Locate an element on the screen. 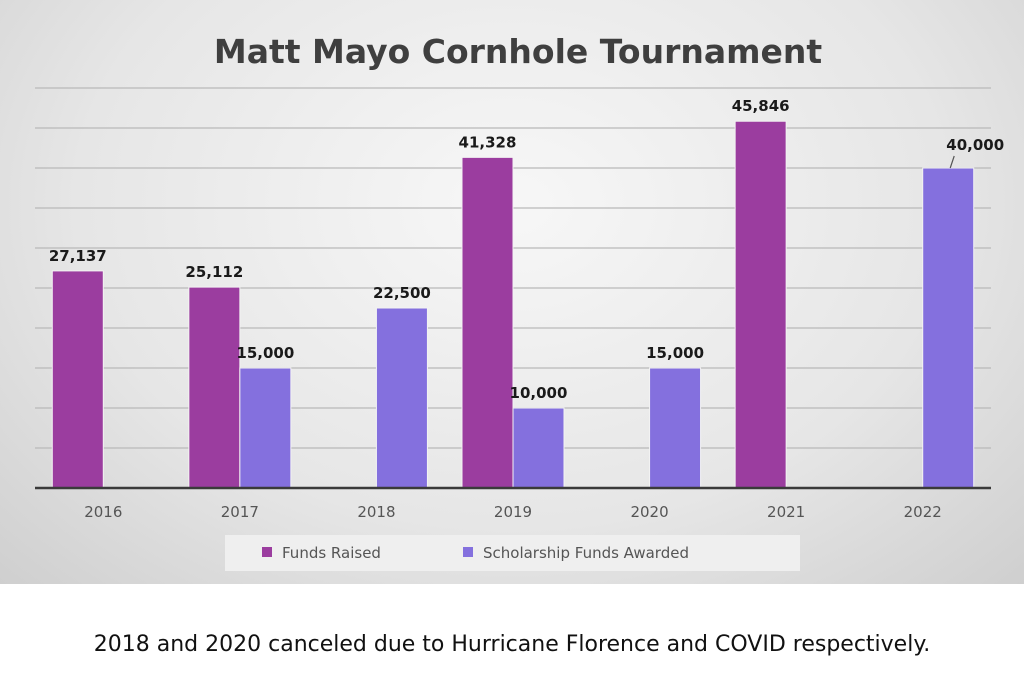  legend-label: Funds Raised is located at coordinates (331, 553).